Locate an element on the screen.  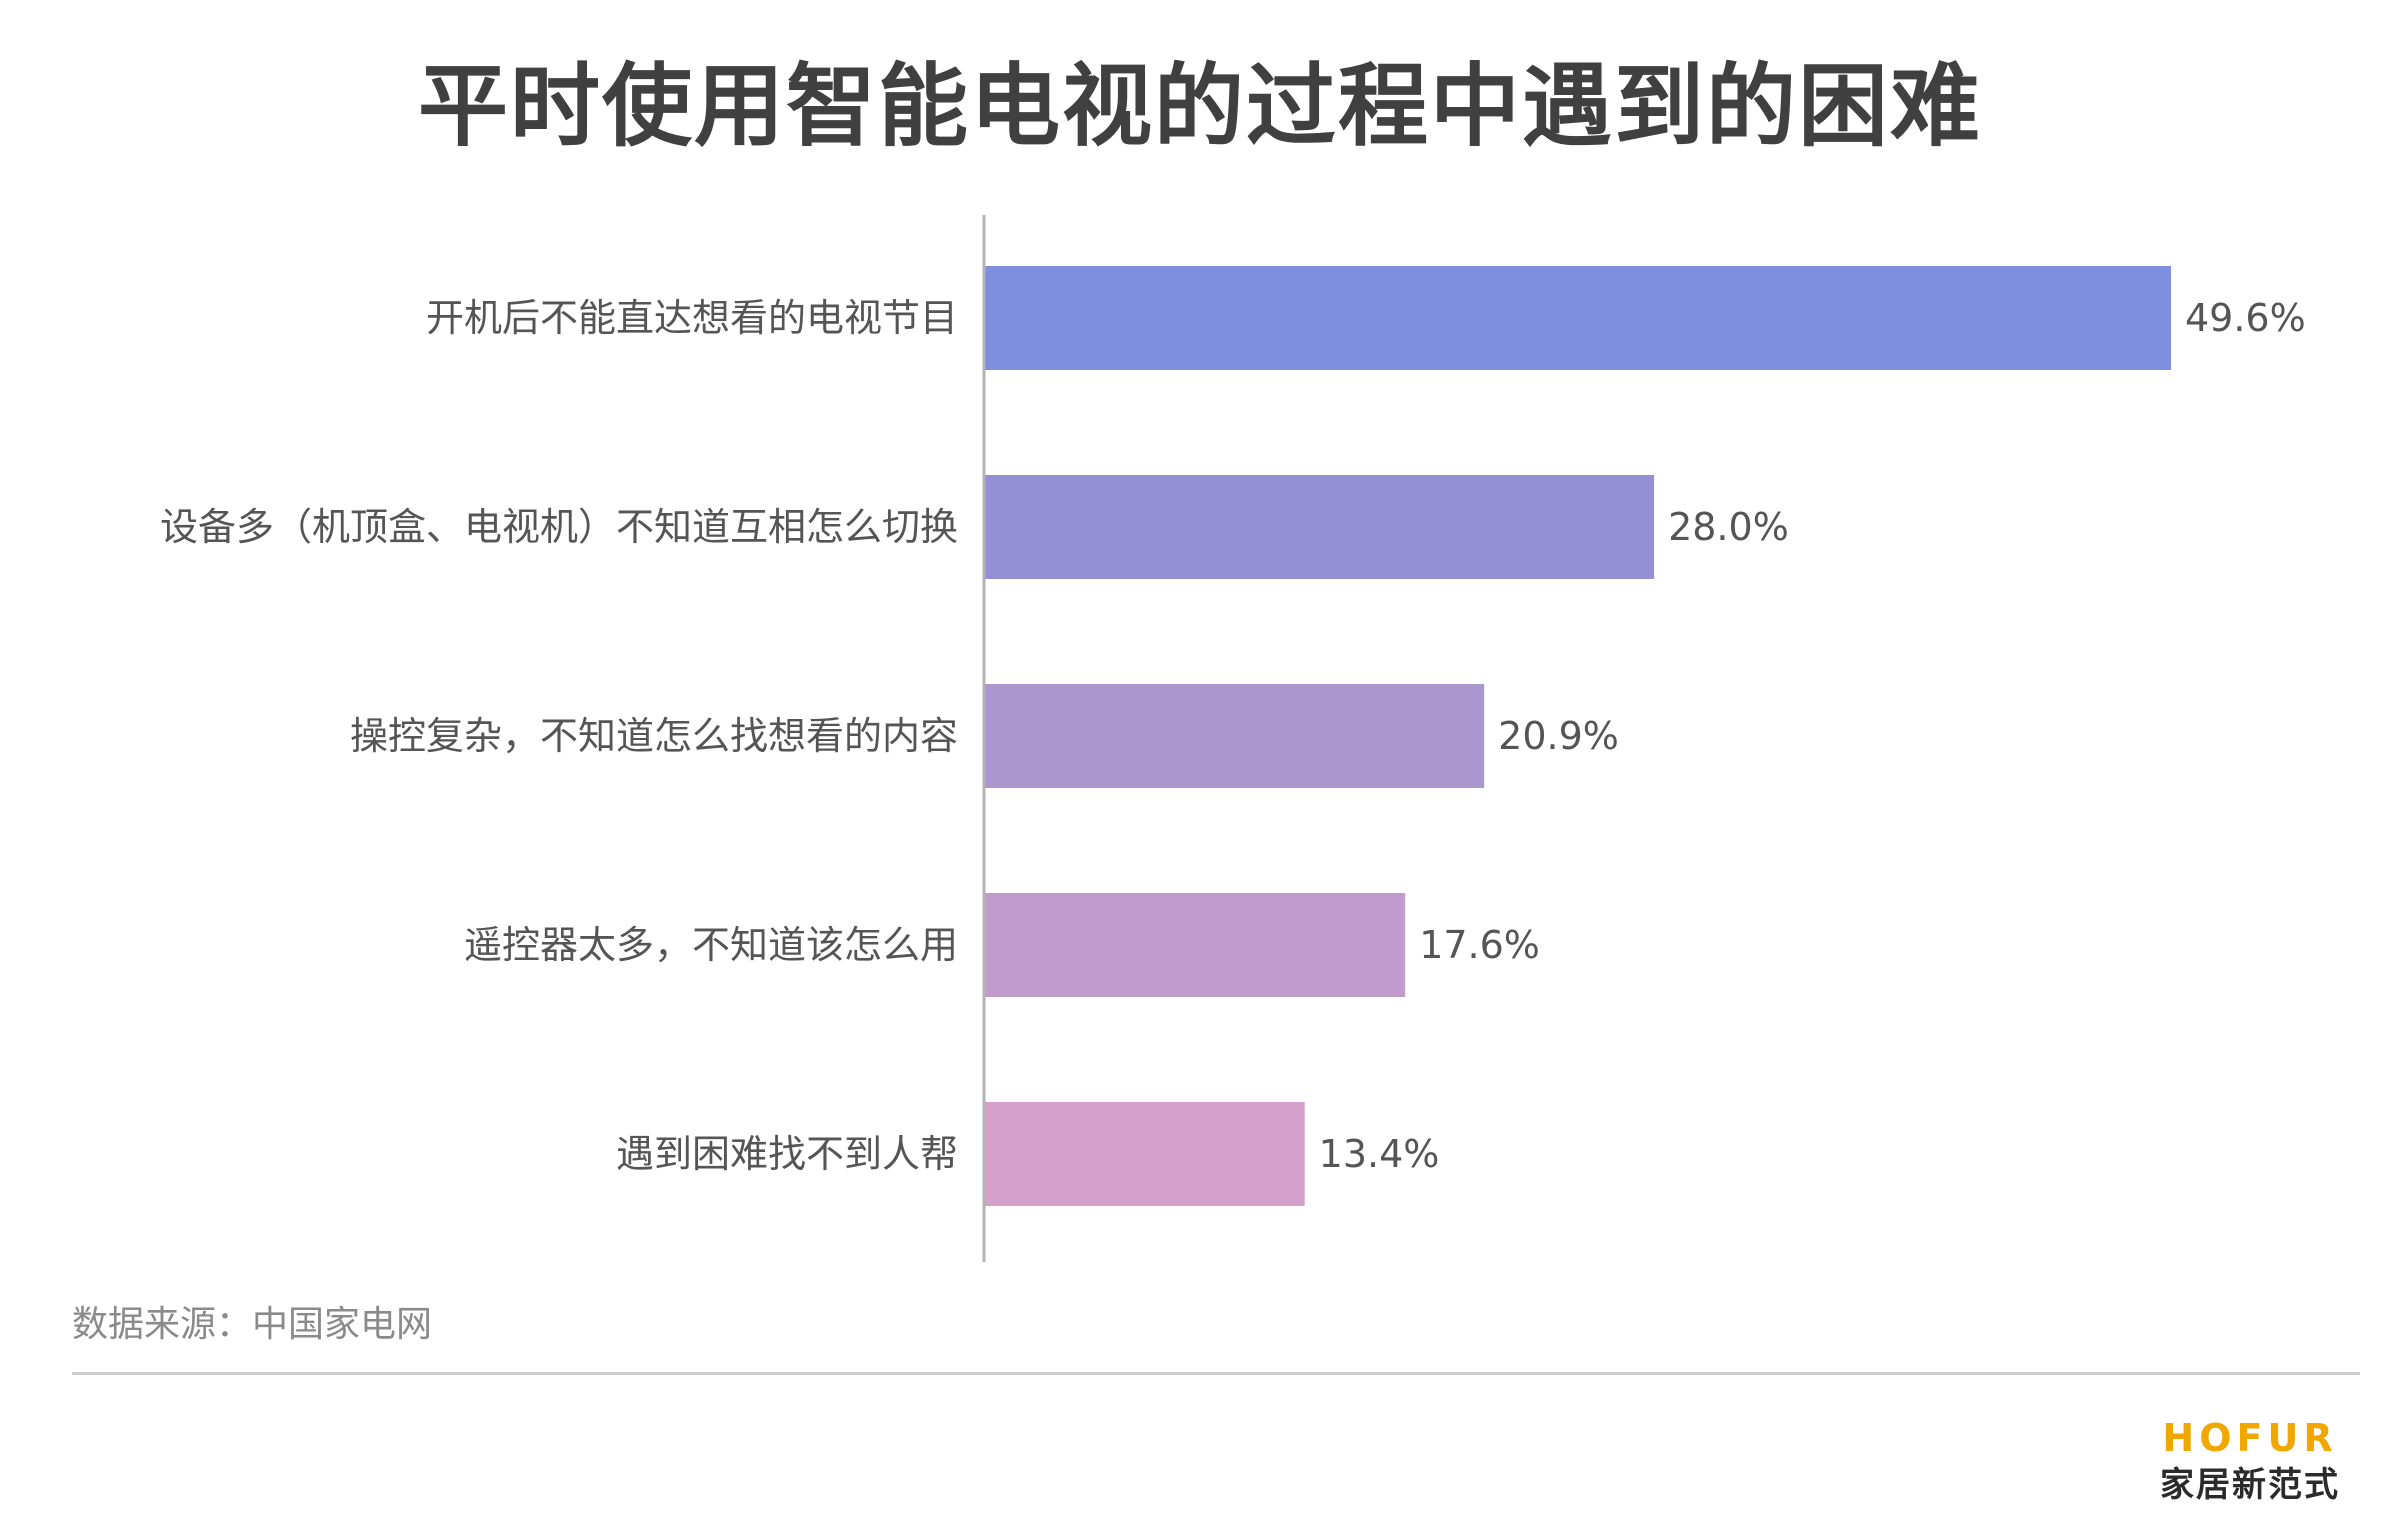
value-label-2: 28.0% is located at coordinates (1728, 527).